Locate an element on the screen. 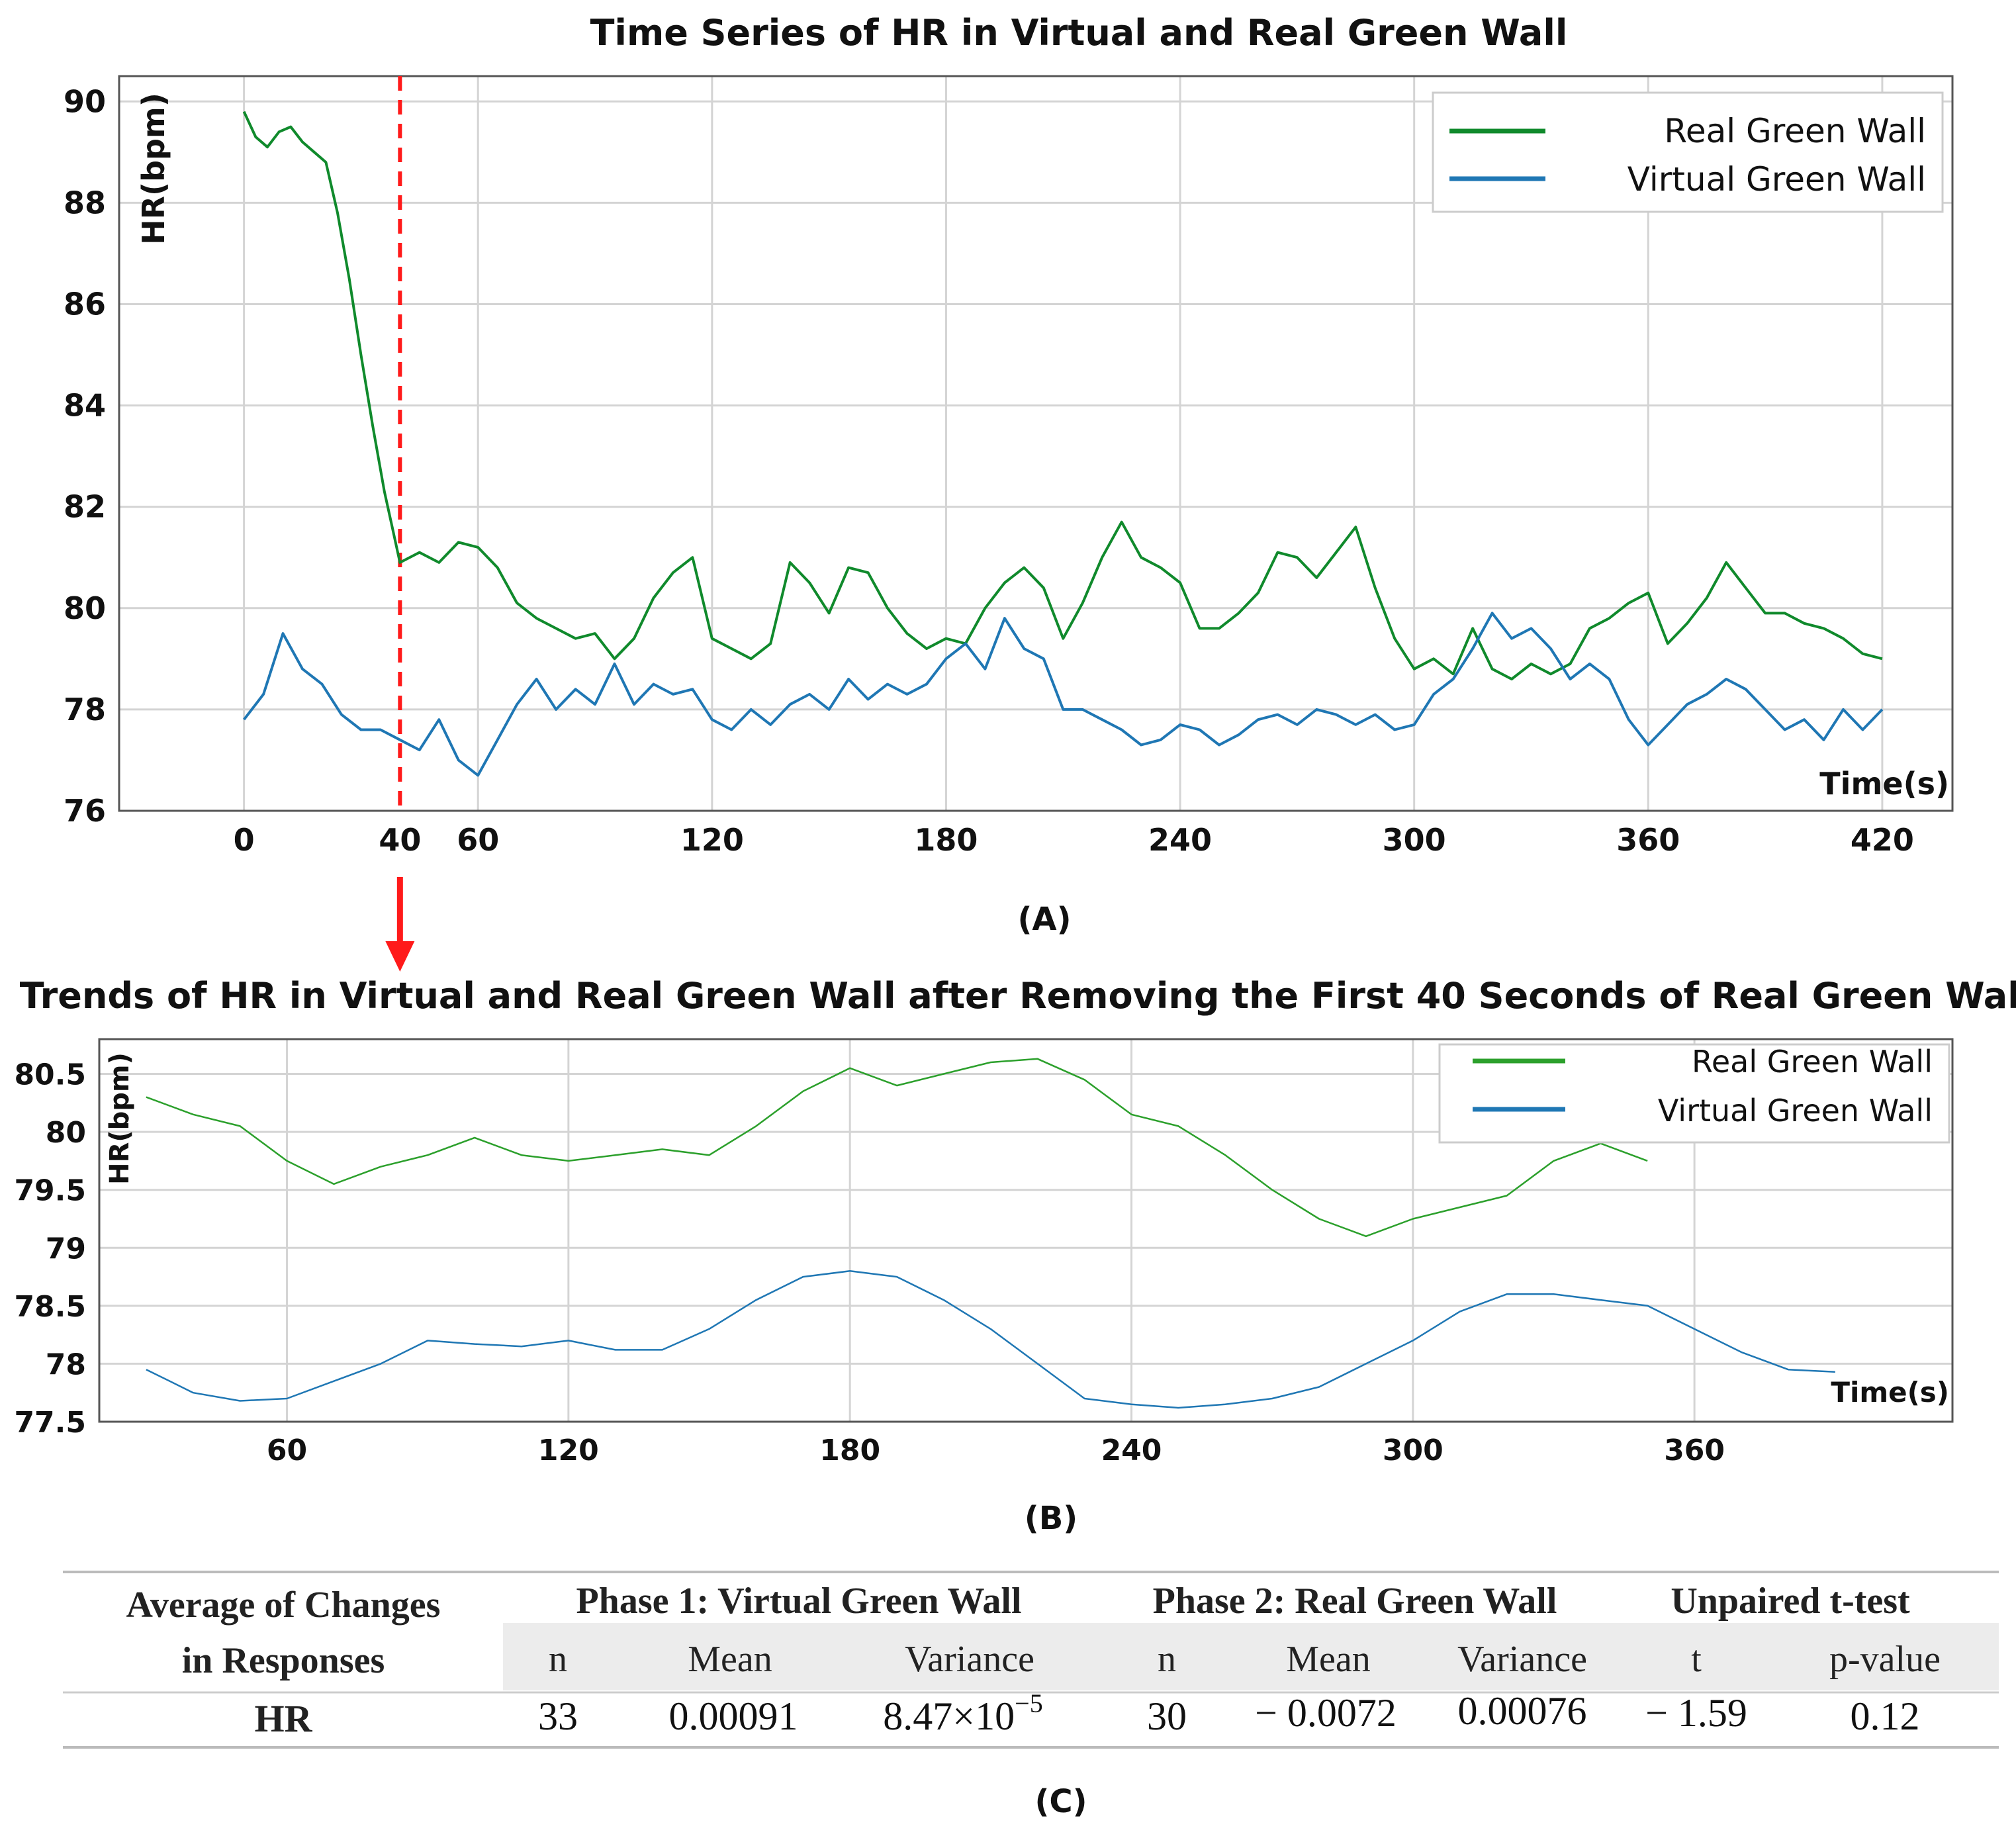 The height and width of the screenshot is (1842, 2016). x-tick-label: 0 is located at coordinates (244, 840).